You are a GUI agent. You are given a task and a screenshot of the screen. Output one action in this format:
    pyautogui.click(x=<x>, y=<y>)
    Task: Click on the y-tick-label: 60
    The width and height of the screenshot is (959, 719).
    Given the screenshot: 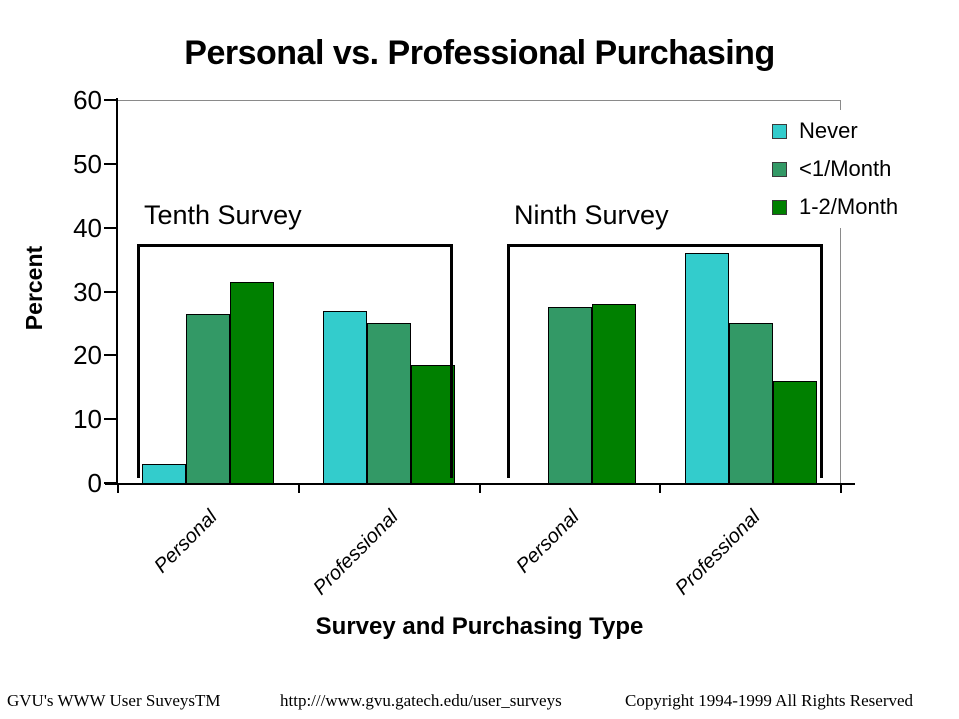 What is the action you would take?
    pyautogui.click(x=87, y=100)
    